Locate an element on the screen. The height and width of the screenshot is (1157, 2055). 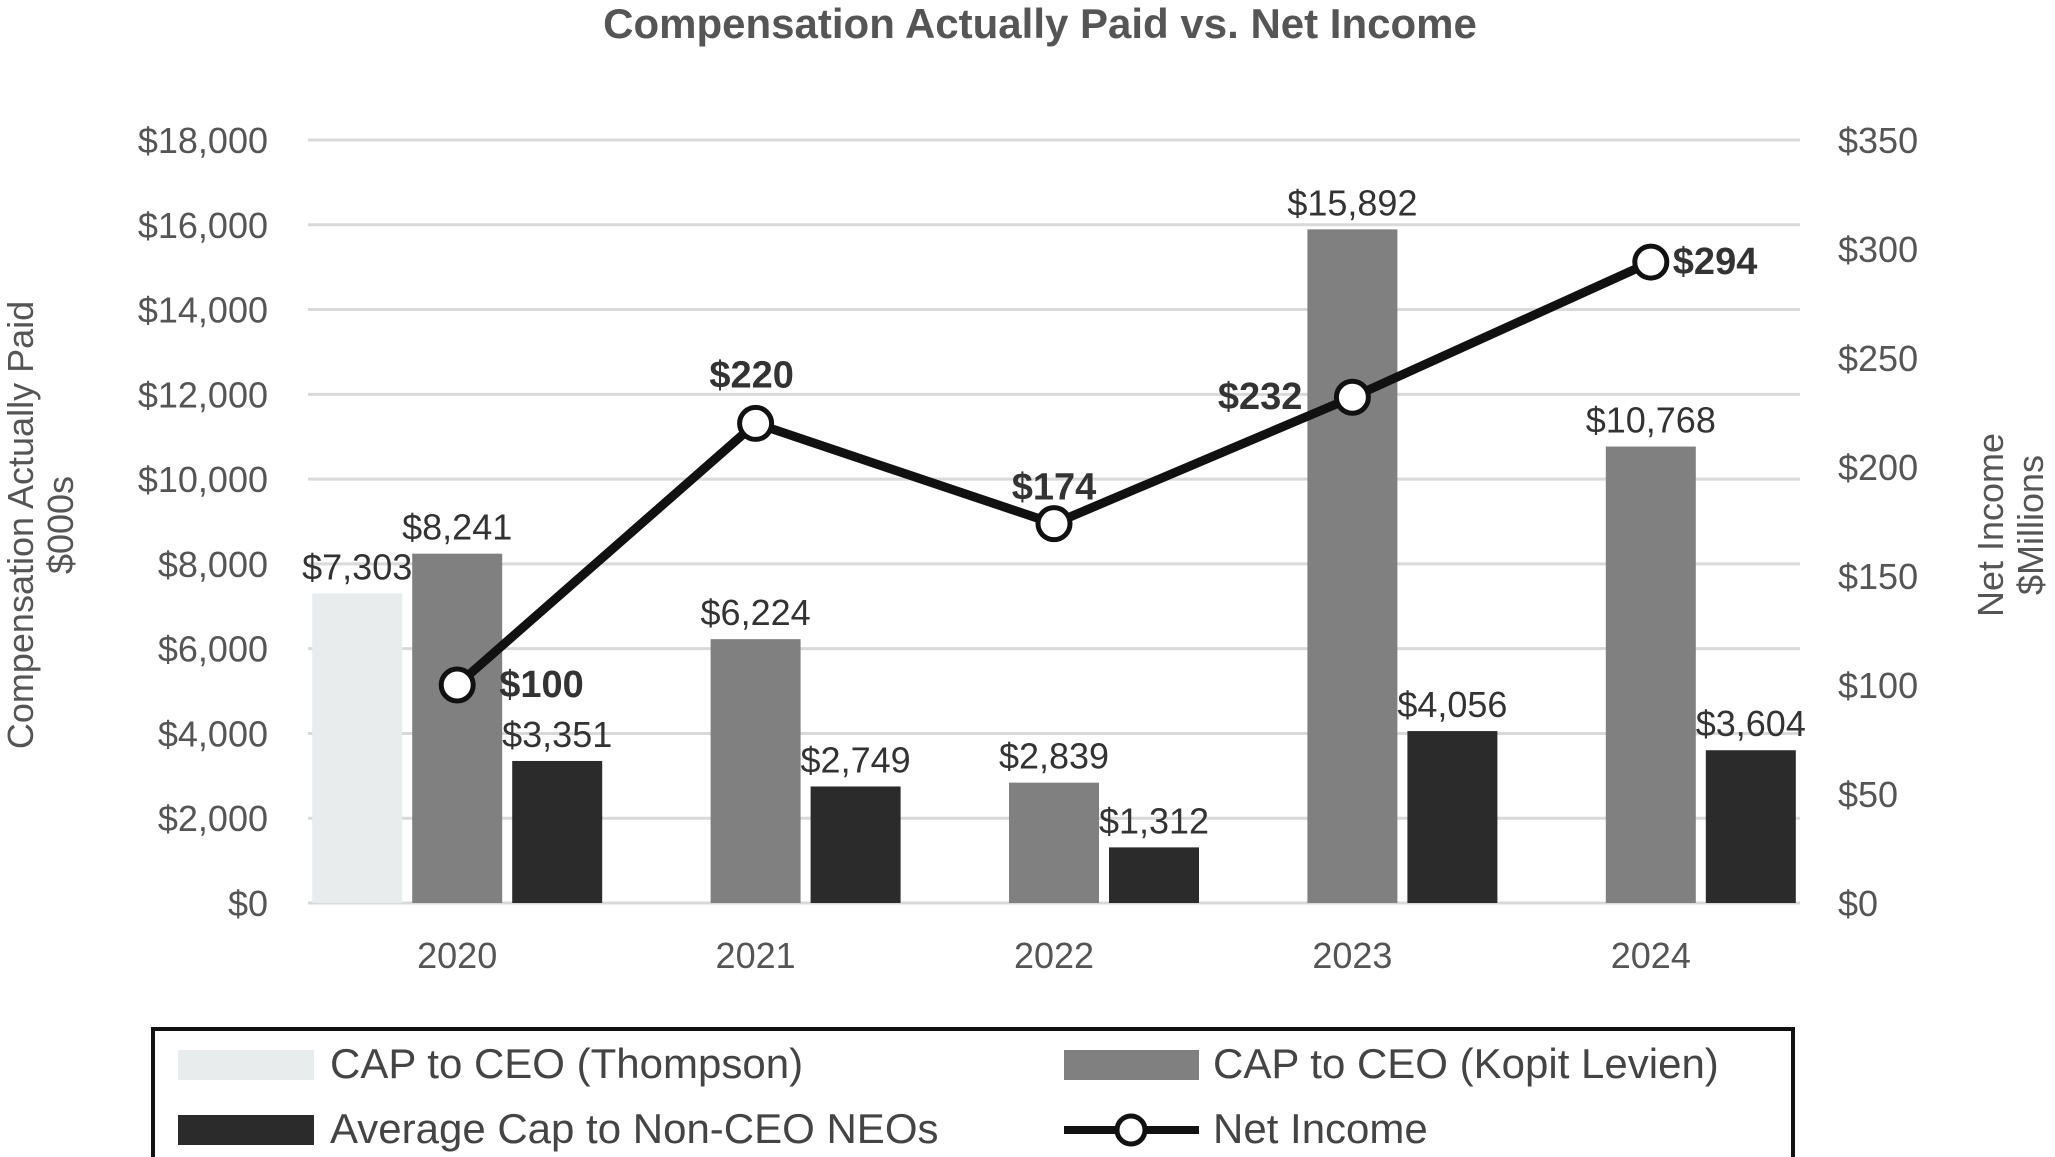
x-axis-ticks: 2020 2021 2022 2023 2024 is located at coordinates (1054, 955).